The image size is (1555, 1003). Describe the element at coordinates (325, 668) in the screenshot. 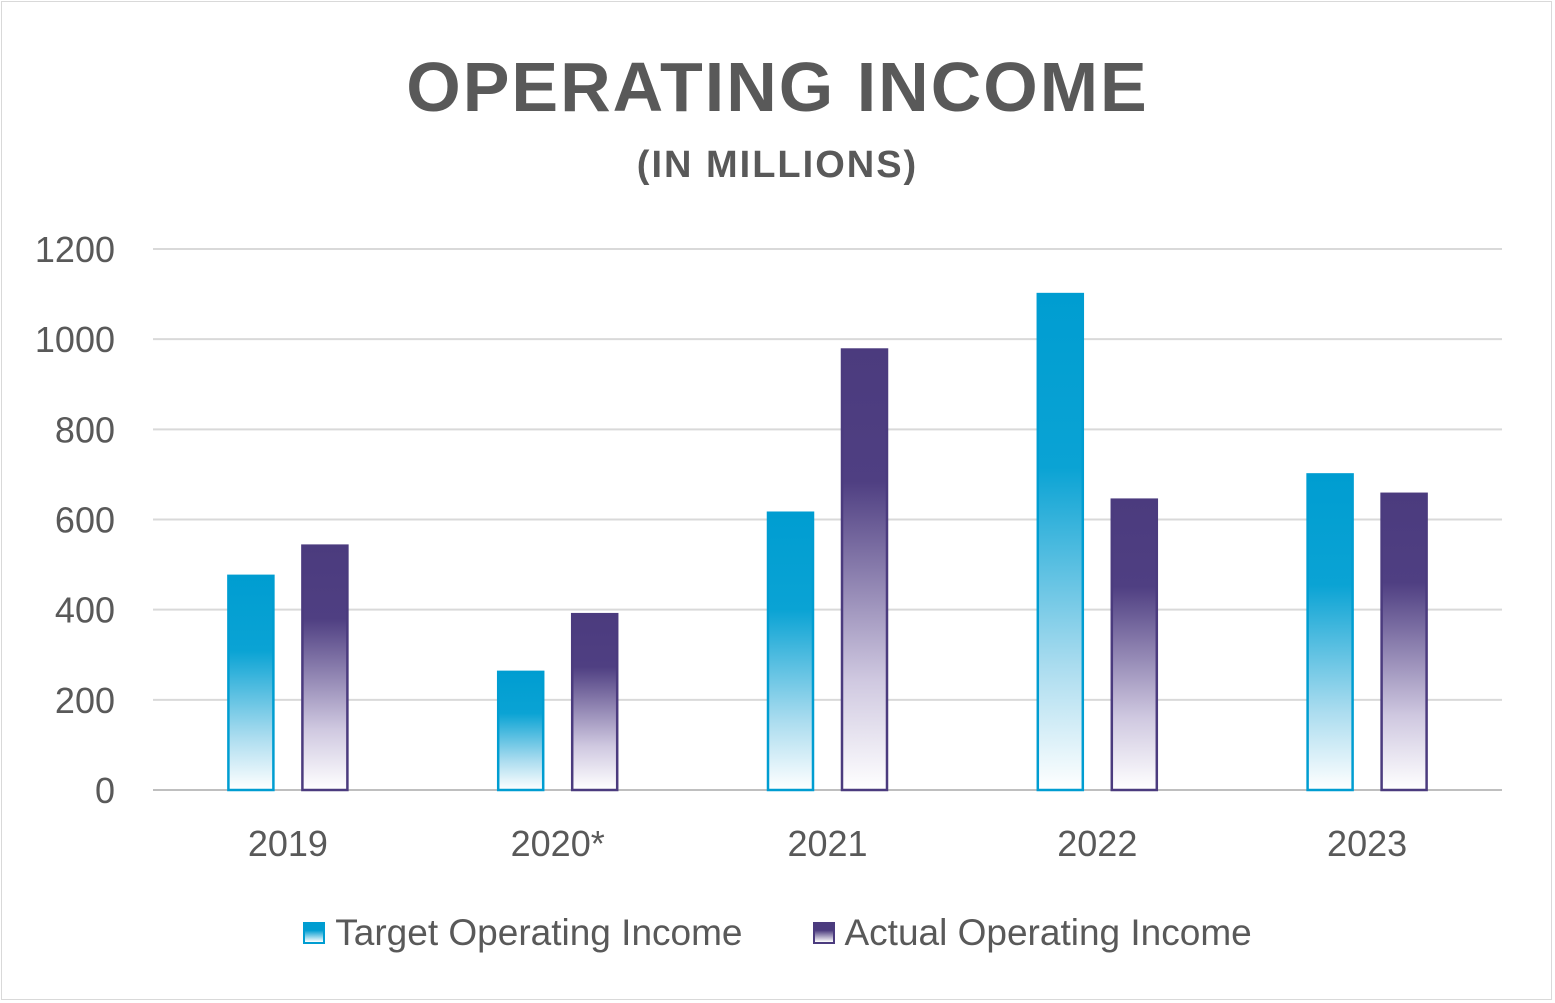

I see `bar-actual-2019` at that location.